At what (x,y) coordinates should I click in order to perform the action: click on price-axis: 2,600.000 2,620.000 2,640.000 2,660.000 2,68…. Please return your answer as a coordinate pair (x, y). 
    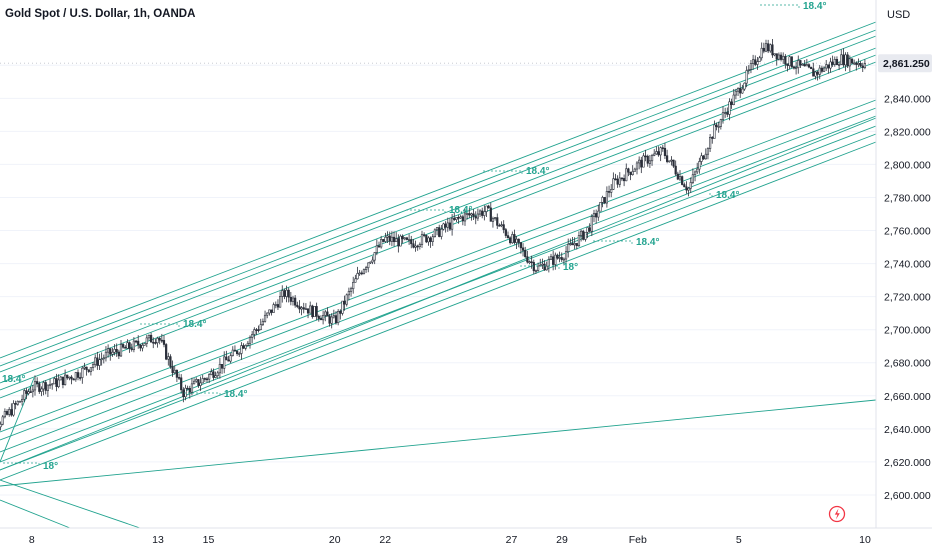
    Looking at the image, I should click on (907, 281).